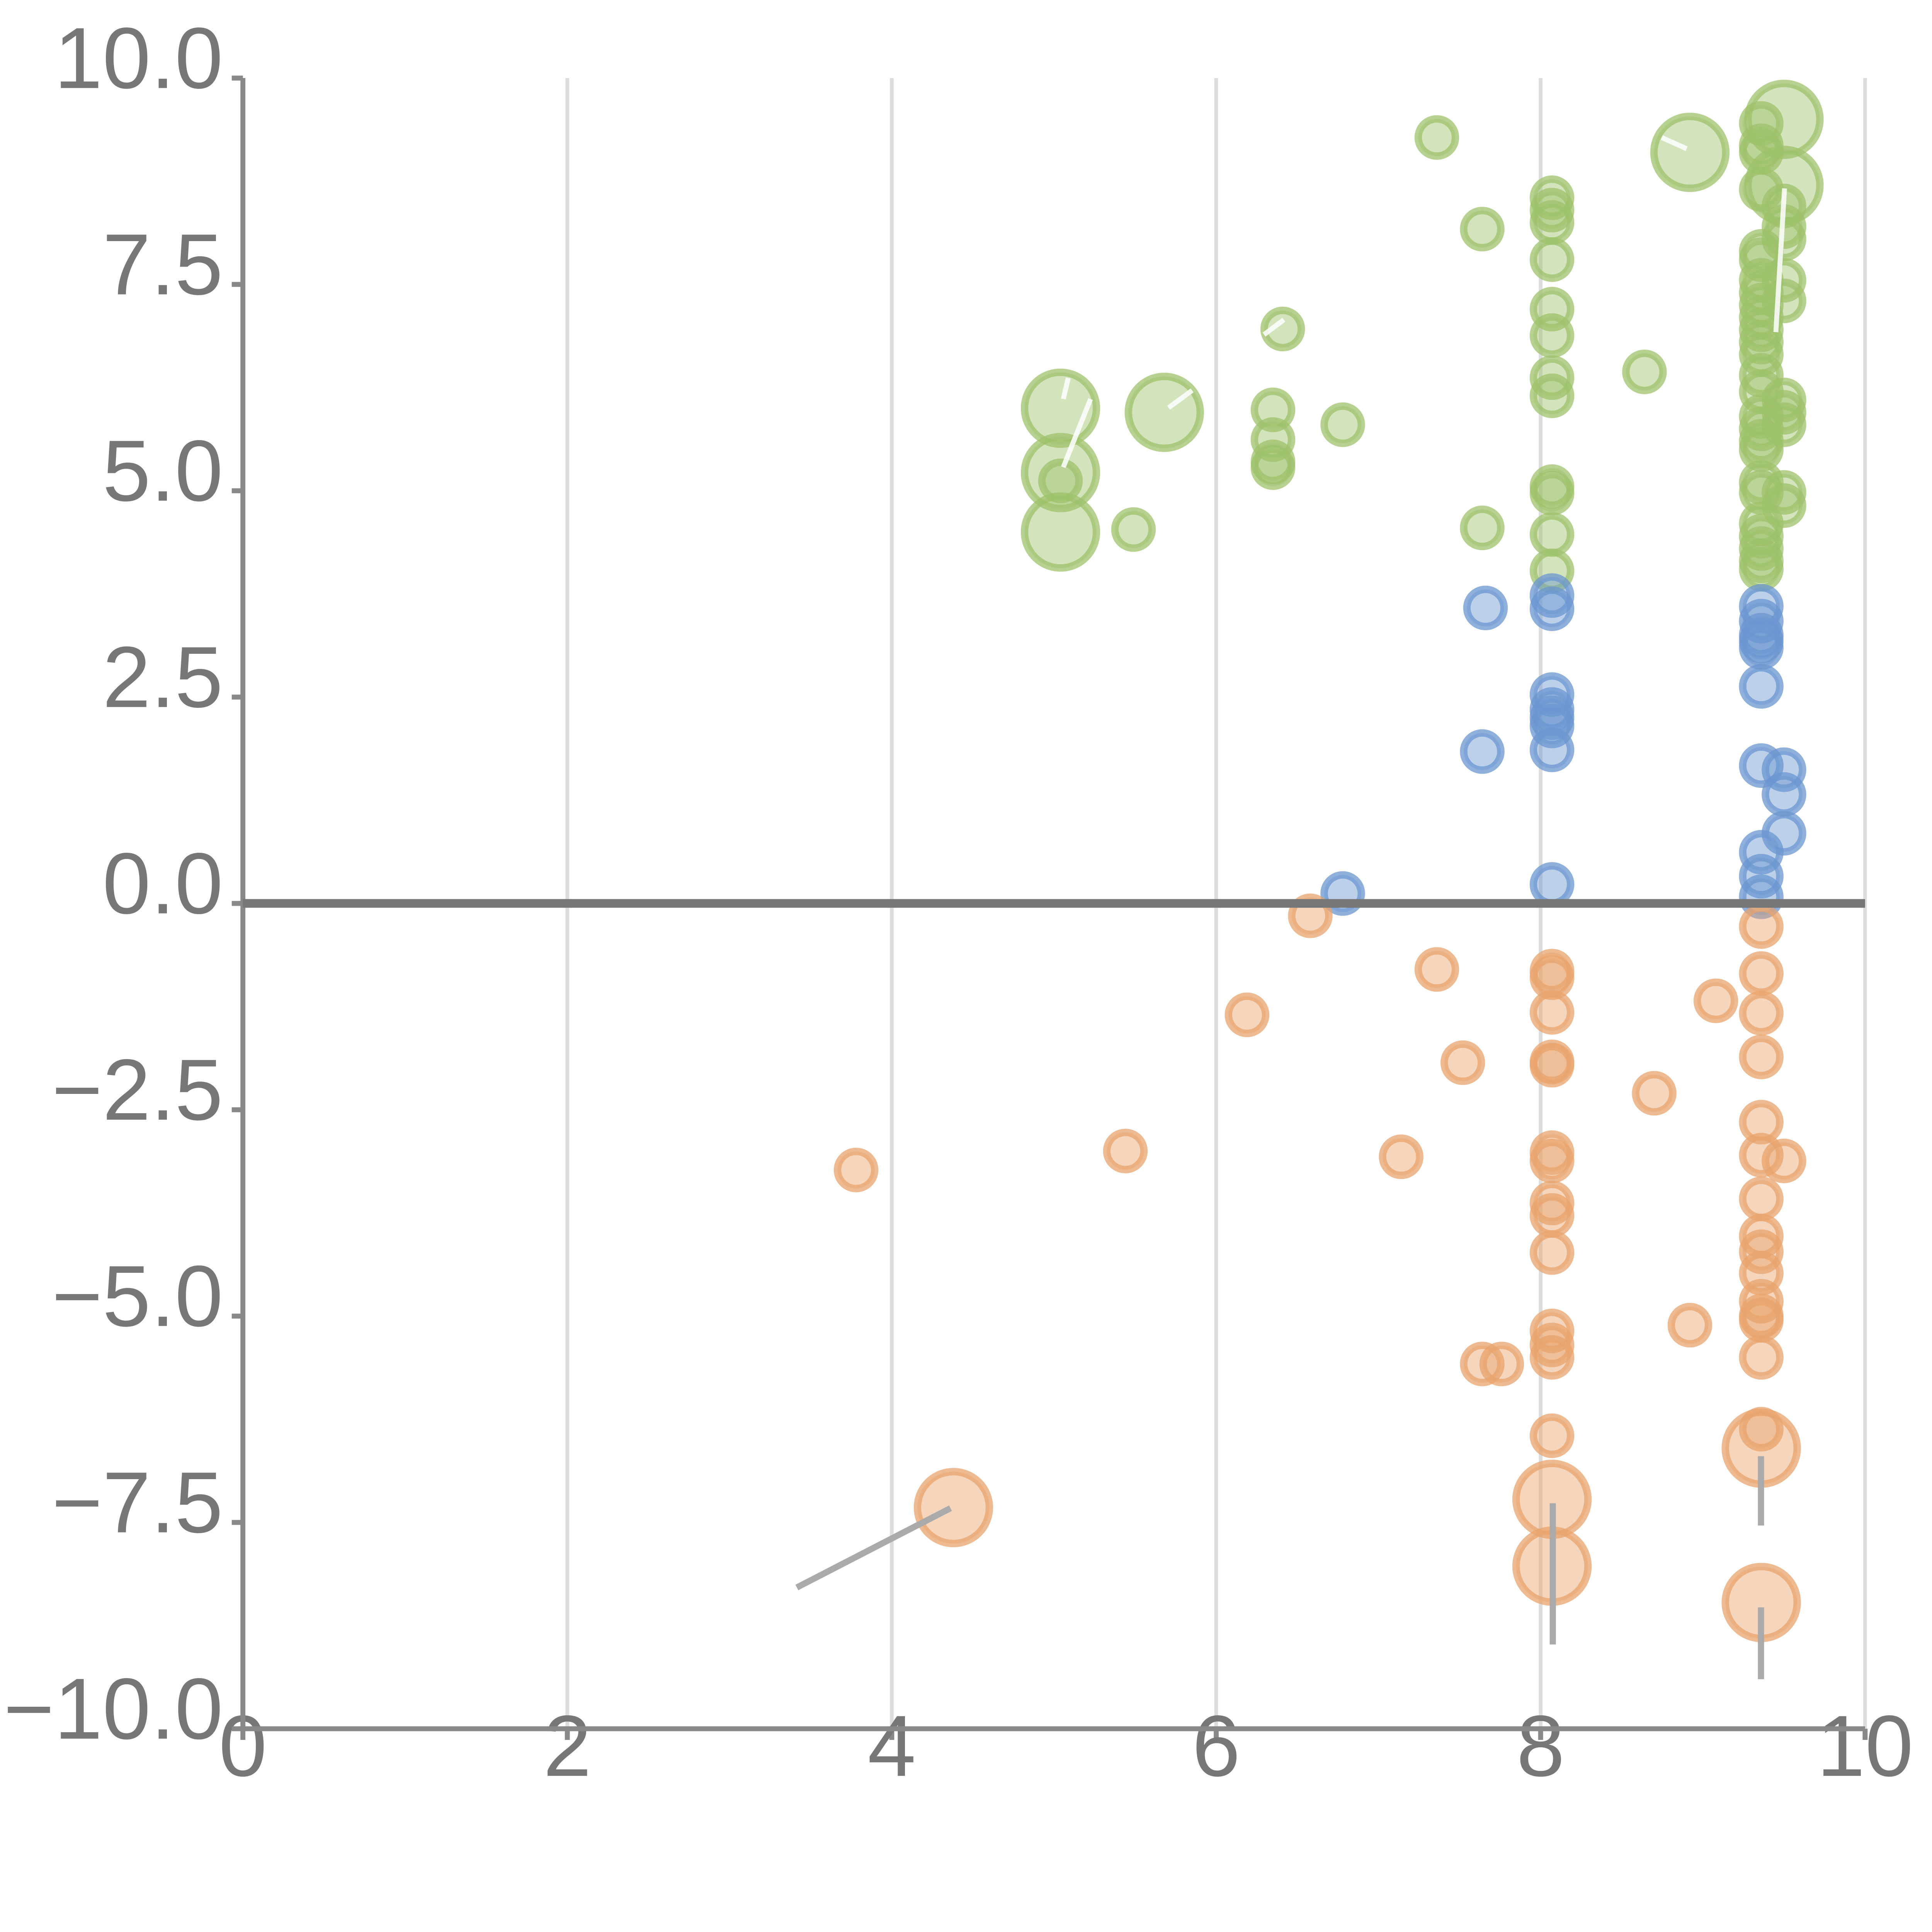  What do you see at coordinates (1216, 1745) in the screenshot?
I see `x-tick-label: 6` at bounding box center [1216, 1745].